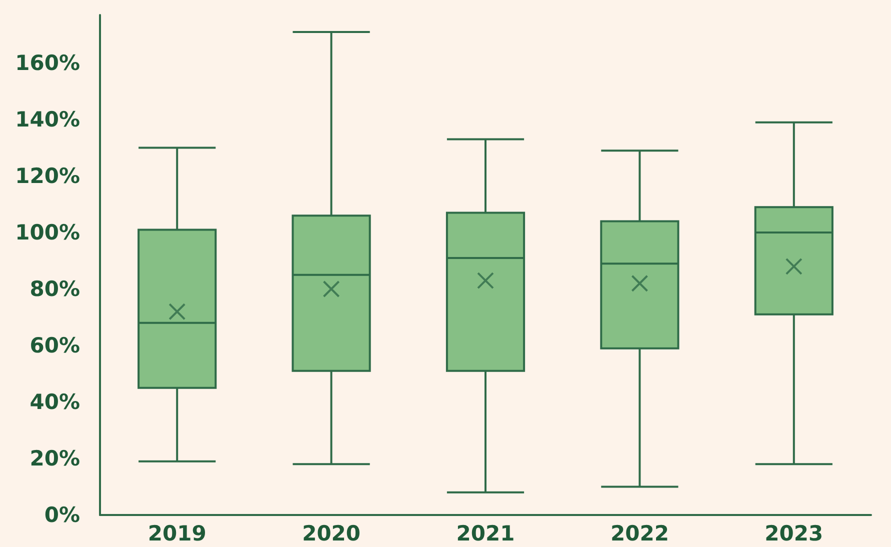  What do you see at coordinates (47, 232) in the screenshot?
I see `y-tick-label: 100%` at bounding box center [47, 232].